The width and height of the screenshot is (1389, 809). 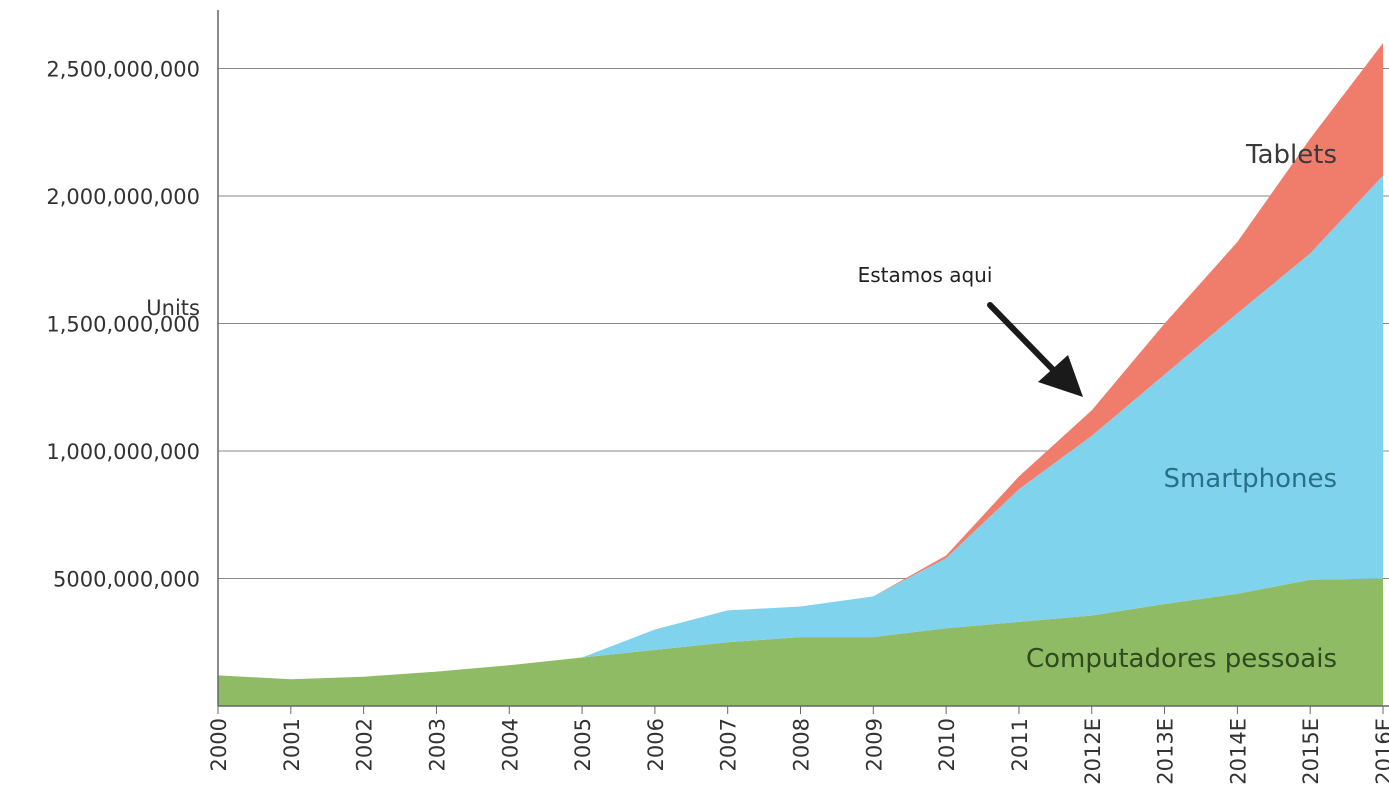 What do you see at coordinates (656, 744) in the screenshot?
I see `x-tick-label: 2006` at bounding box center [656, 744].